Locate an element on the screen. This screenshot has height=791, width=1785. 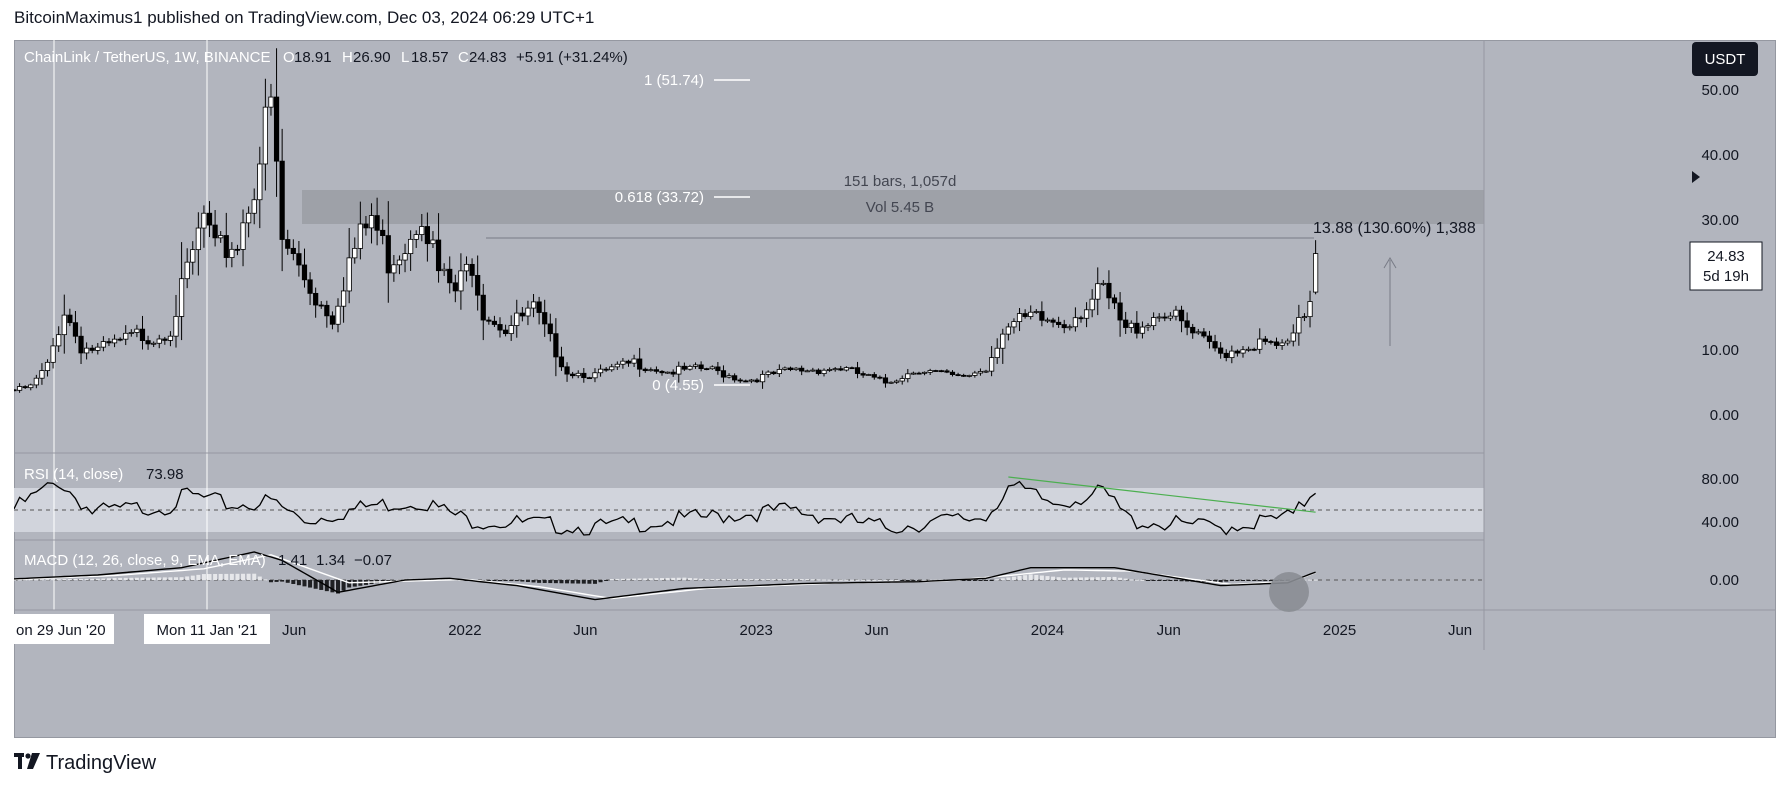
ohlc-close: 24.83 is located at coordinates (488, 57).